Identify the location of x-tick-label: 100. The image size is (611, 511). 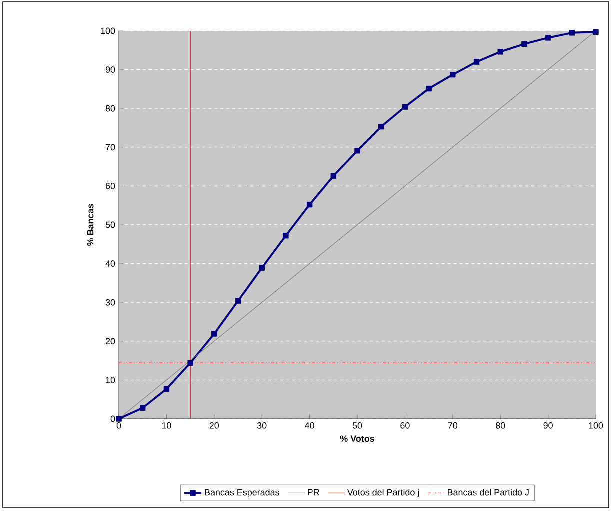
(596, 425).